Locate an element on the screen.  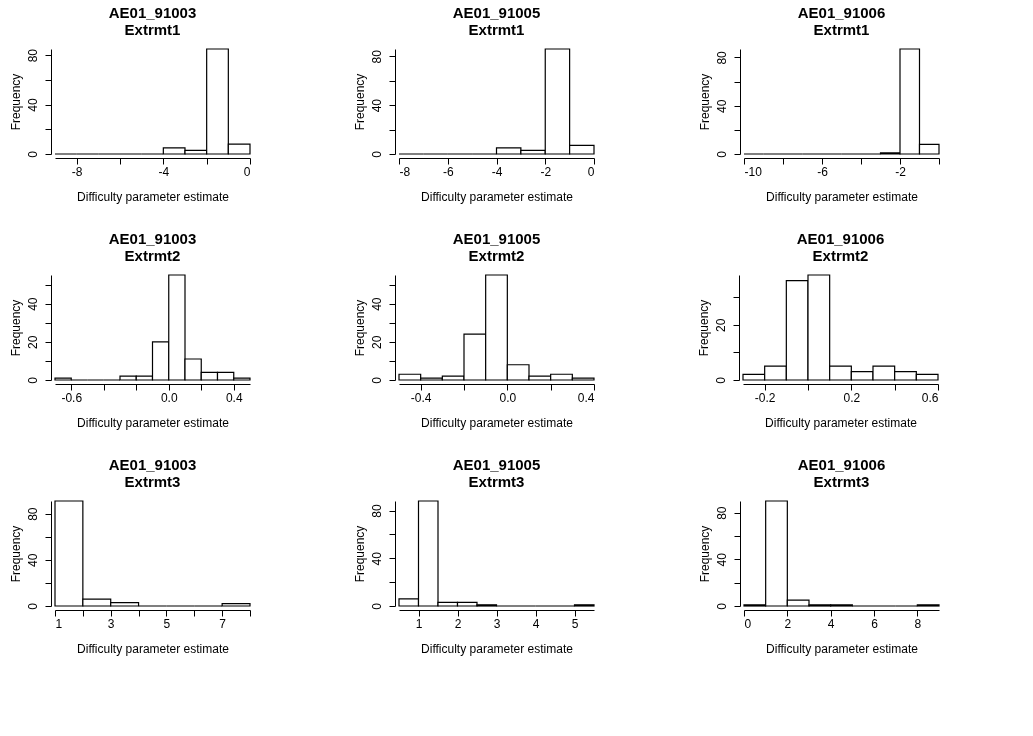
x-tick-label: 7 is located at coordinates (223, 623).